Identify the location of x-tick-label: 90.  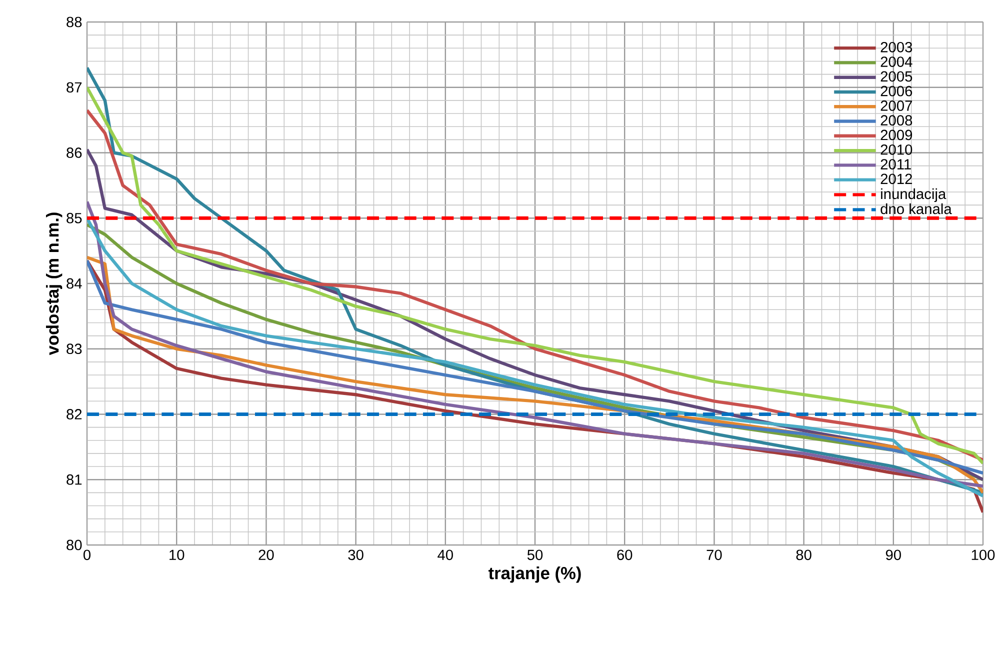
(893, 555).